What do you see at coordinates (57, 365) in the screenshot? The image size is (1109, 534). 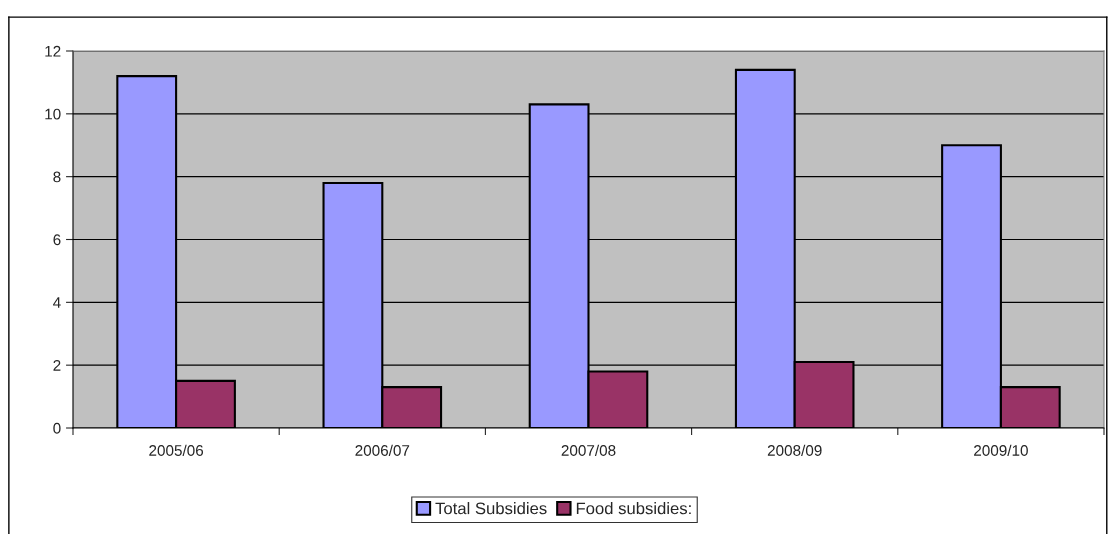 I see `y-tick-label: 2` at bounding box center [57, 365].